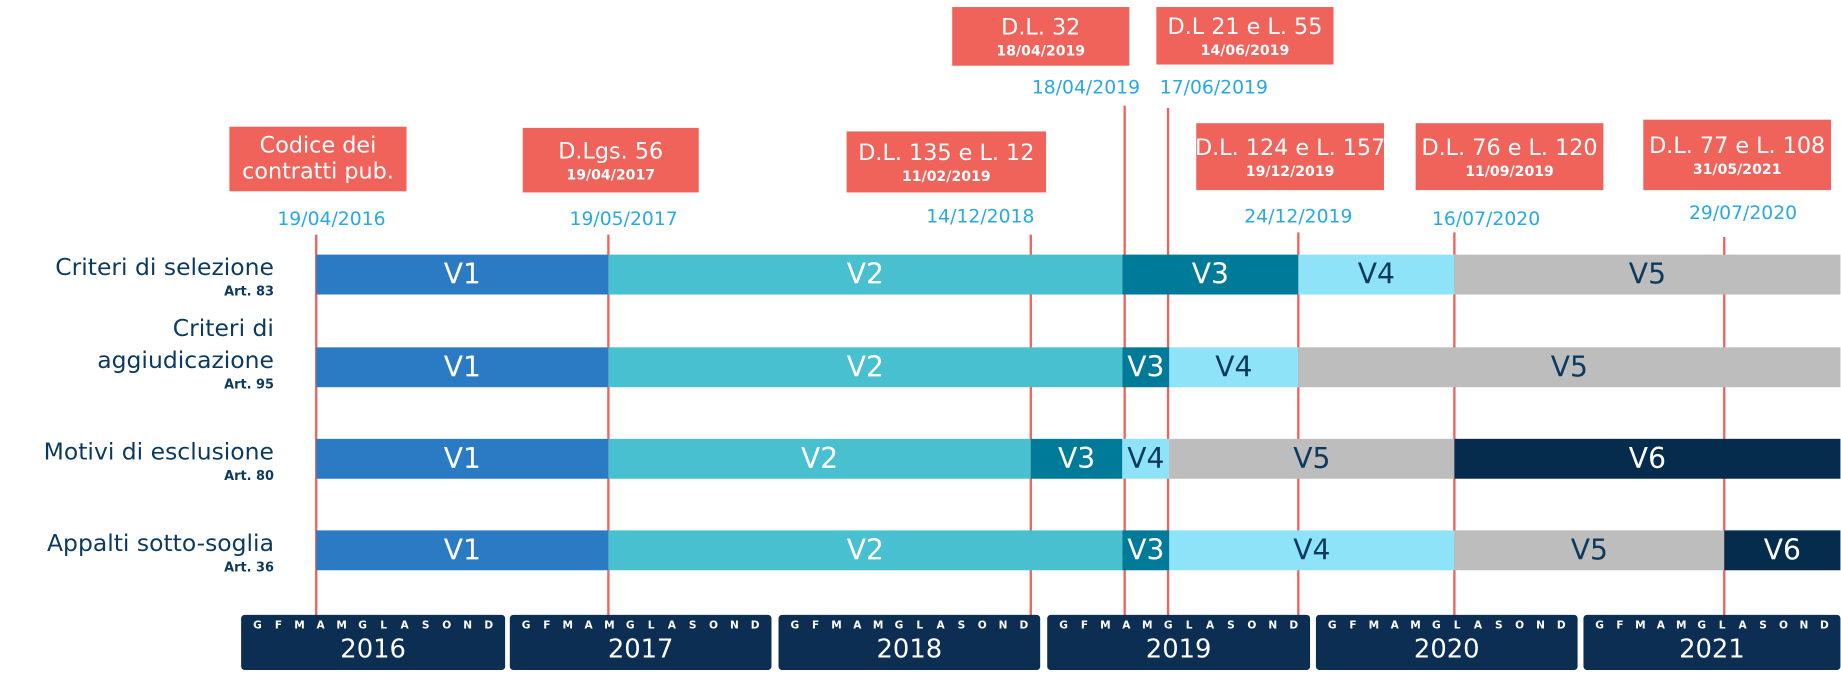 The height and width of the screenshot is (674, 1841). Describe the element at coordinates (1214, 88) in the screenshot. I see `line-date: 17/06/2019` at that location.